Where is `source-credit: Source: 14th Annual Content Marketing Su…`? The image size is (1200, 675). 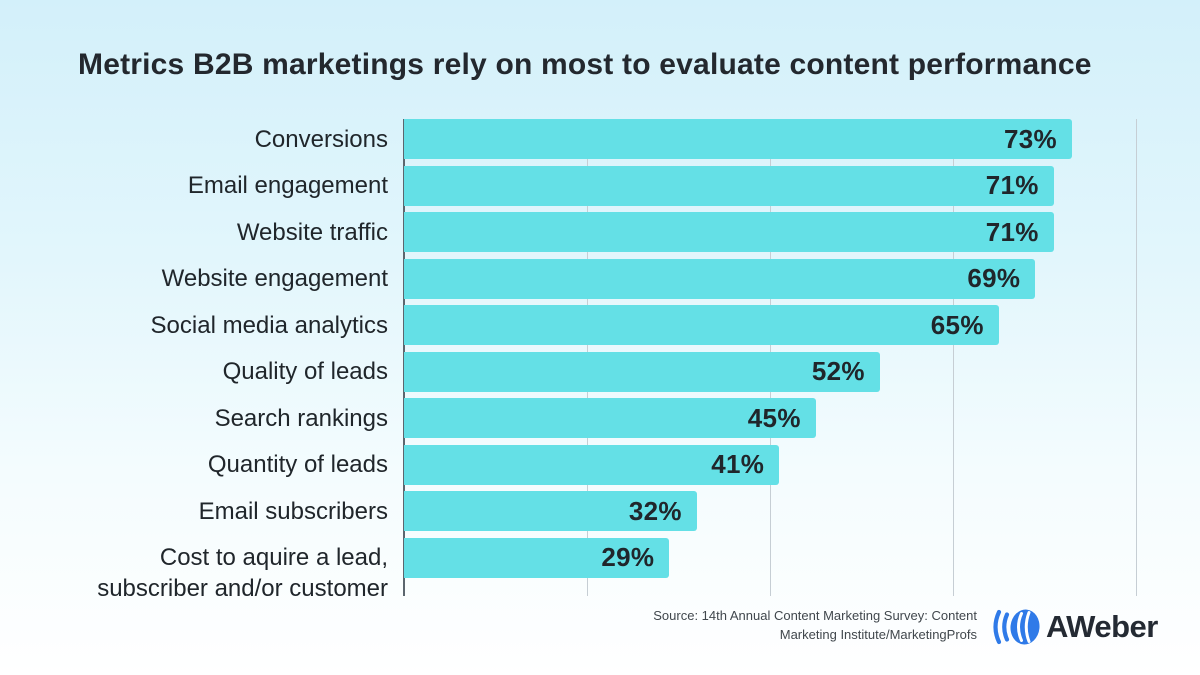
source-credit: Source: 14th Annual Content Marketing Su… is located at coordinates (815, 625).